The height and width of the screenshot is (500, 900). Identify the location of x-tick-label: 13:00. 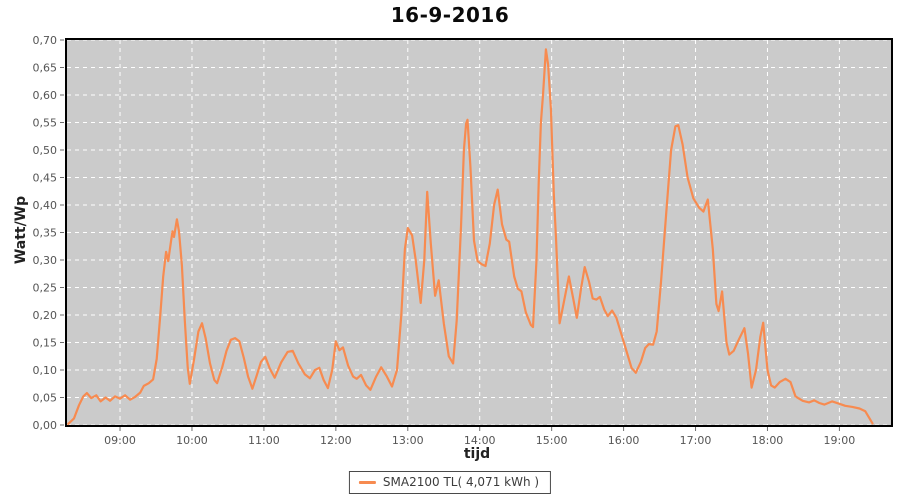
(408, 440).